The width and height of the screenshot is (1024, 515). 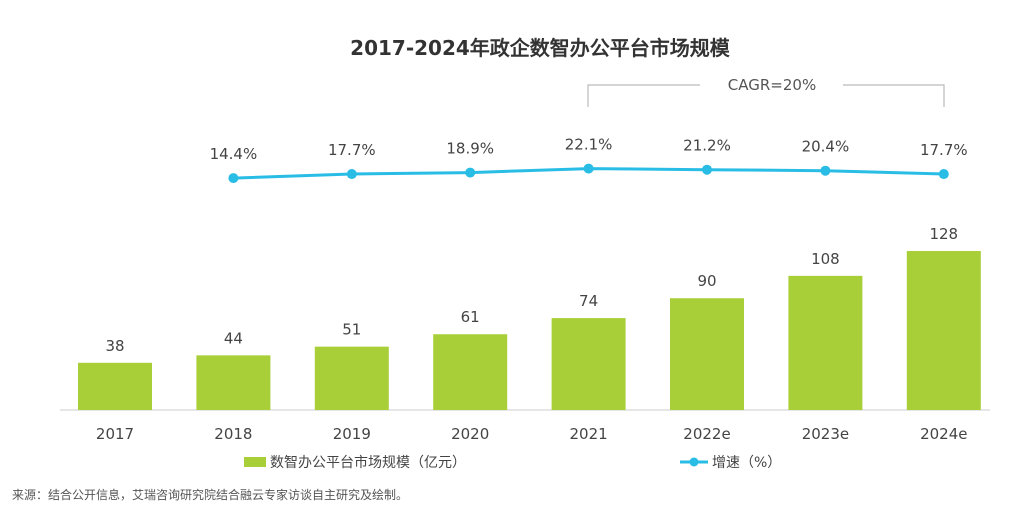 What do you see at coordinates (707, 354) in the screenshot?
I see `bar-2022e` at bounding box center [707, 354].